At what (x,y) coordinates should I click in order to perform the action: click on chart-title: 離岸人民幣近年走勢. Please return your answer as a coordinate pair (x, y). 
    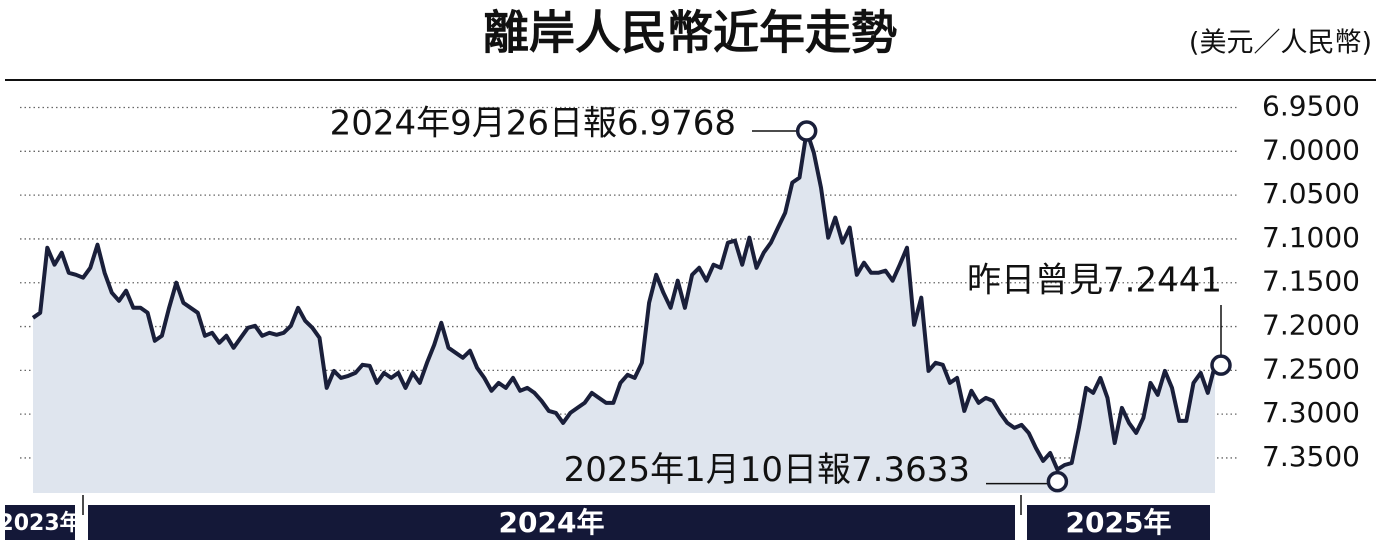
    Looking at the image, I should click on (690, 33).